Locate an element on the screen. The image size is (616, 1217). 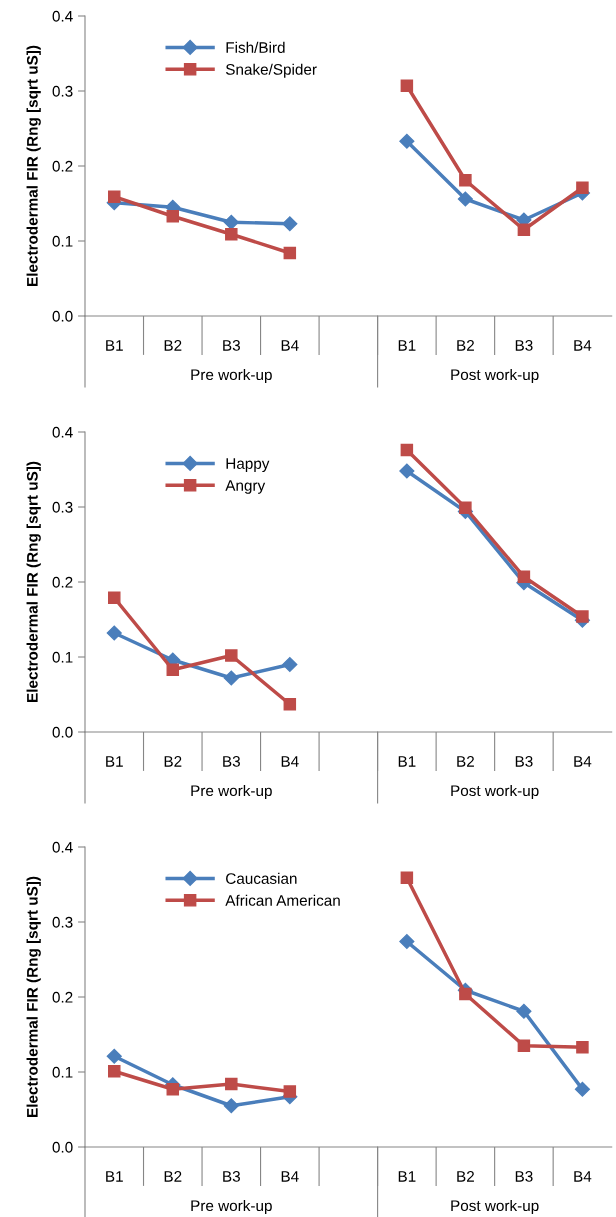
legend-label: Angry is located at coordinates (245, 487).